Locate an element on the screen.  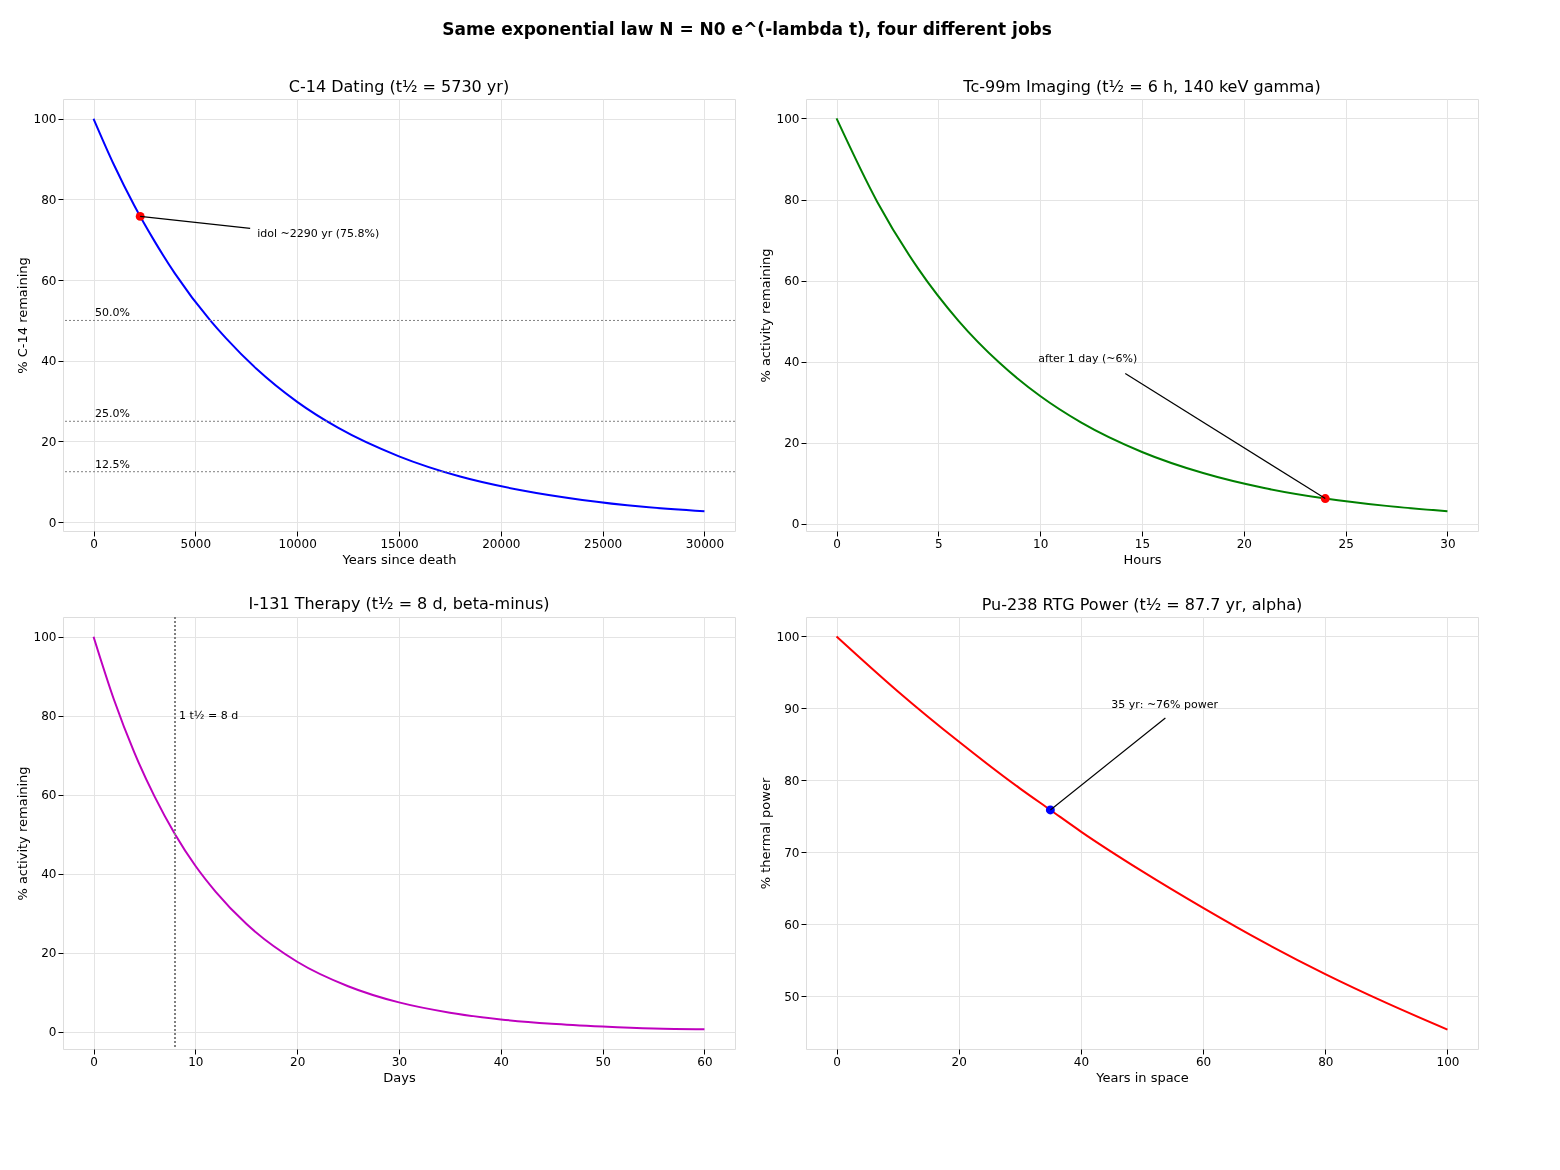
x-tick-label: 50 is located at coordinates (603, 1061).